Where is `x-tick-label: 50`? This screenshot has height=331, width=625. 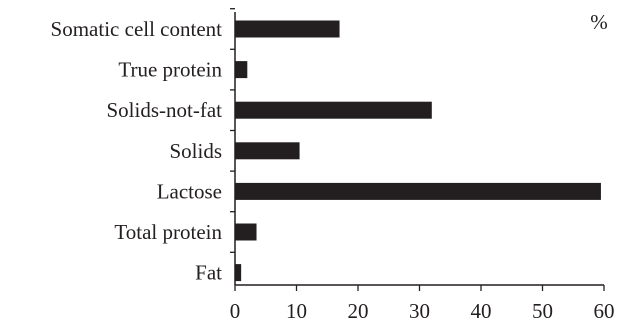 x-tick-label: 50 is located at coordinates (542, 311).